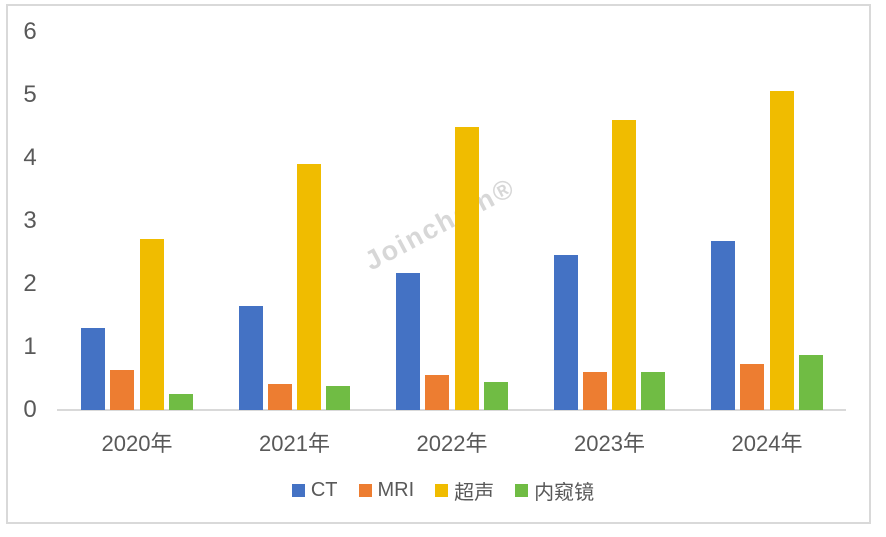 The height and width of the screenshot is (537, 886). What do you see at coordinates (437, 392) in the screenshot?
I see `bar-MRI-2022年` at bounding box center [437, 392].